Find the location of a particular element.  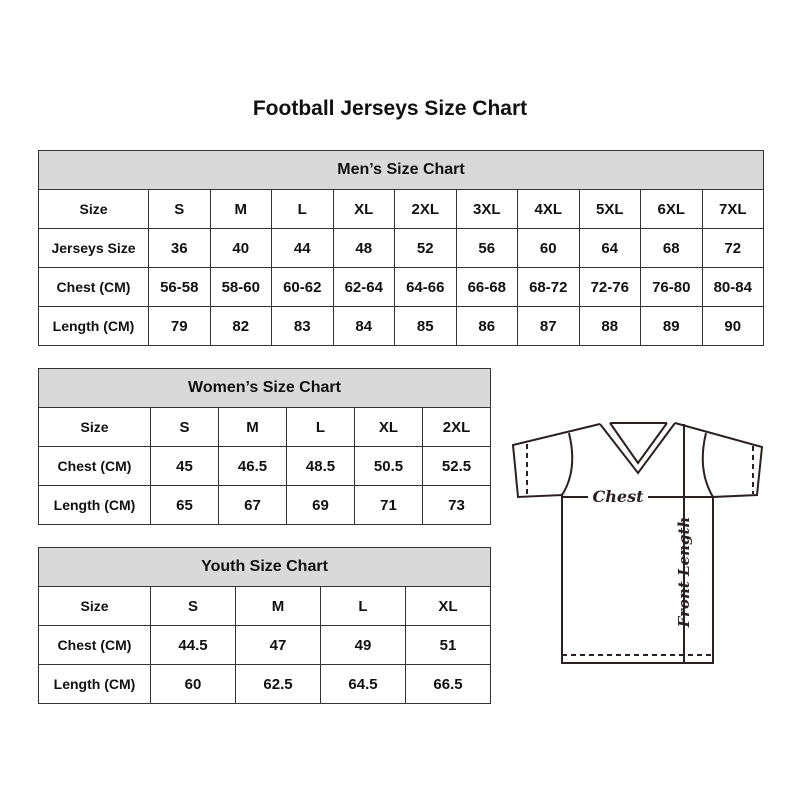

value-cell: 48.5 is located at coordinates (320, 466).